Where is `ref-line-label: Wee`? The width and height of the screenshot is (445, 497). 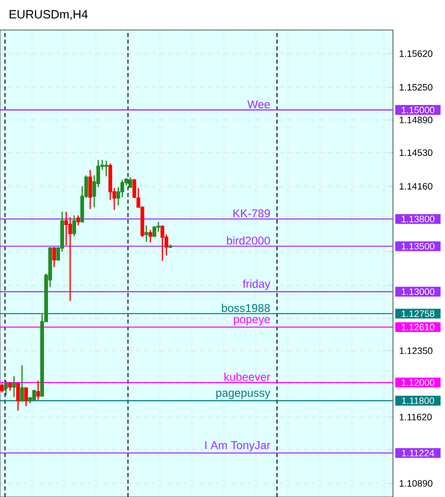 ref-line-label: Wee is located at coordinates (258, 104).